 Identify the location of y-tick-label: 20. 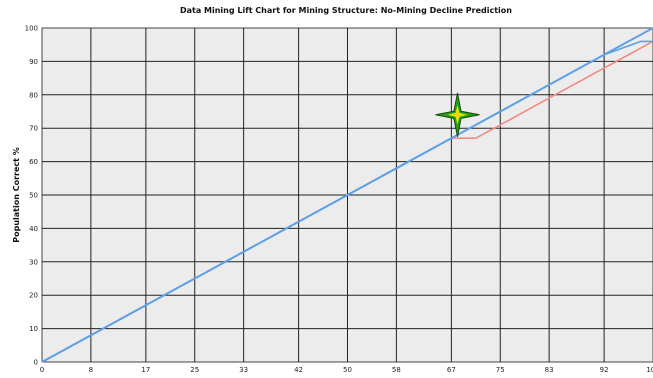
(33, 296).